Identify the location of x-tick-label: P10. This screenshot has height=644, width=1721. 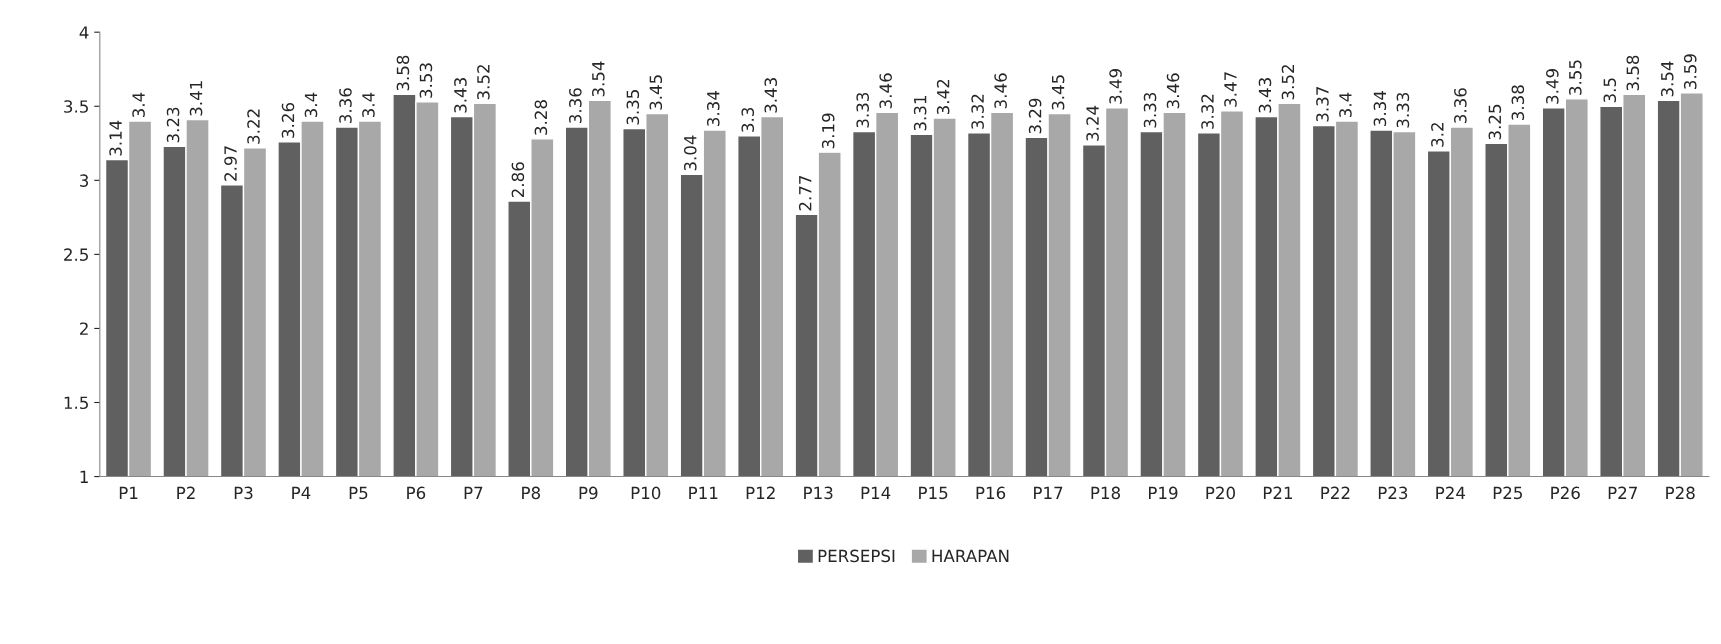
(646, 493).